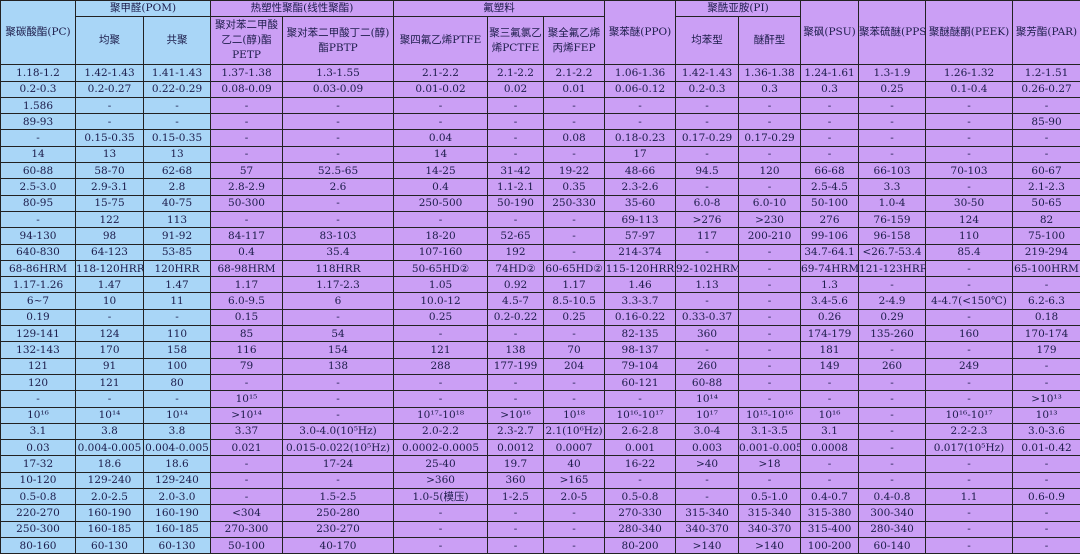  What do you see at coordinates (338, 252) in the screenshot?
I see `table-cell: 35.4` at bounding box center [338, 252].